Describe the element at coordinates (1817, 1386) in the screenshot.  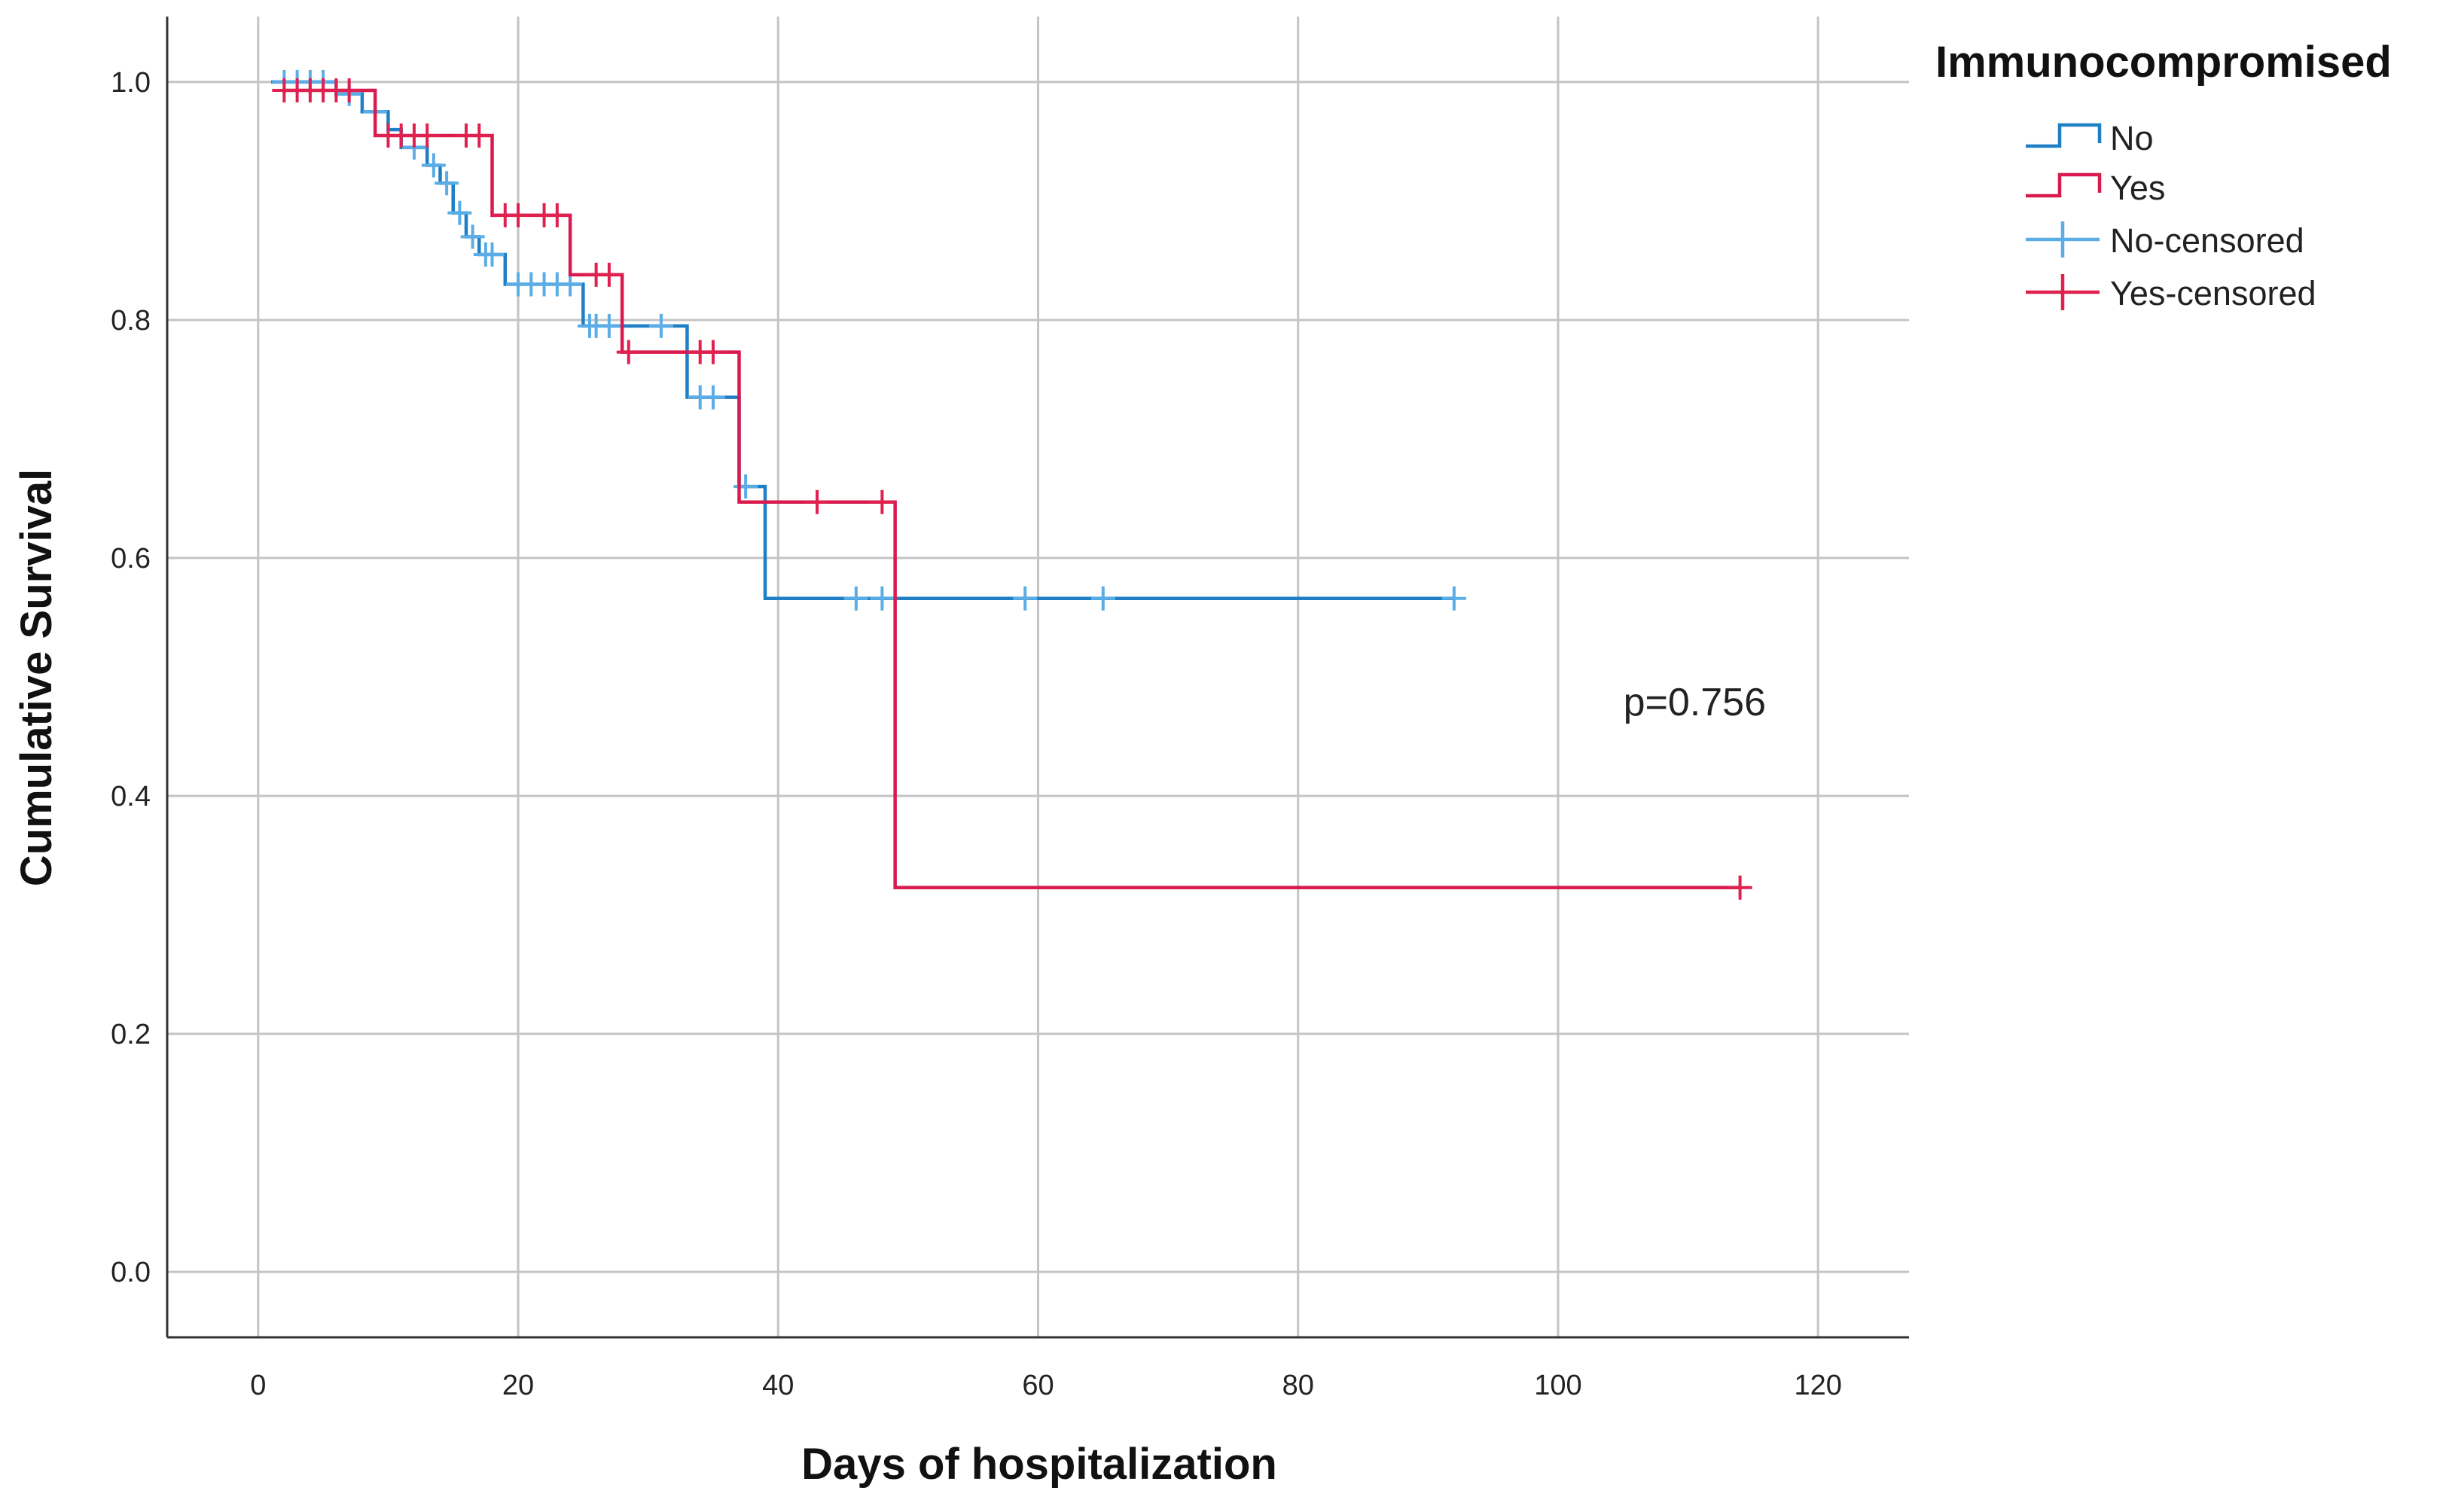
I see `x-tick-label: 120` at that location.